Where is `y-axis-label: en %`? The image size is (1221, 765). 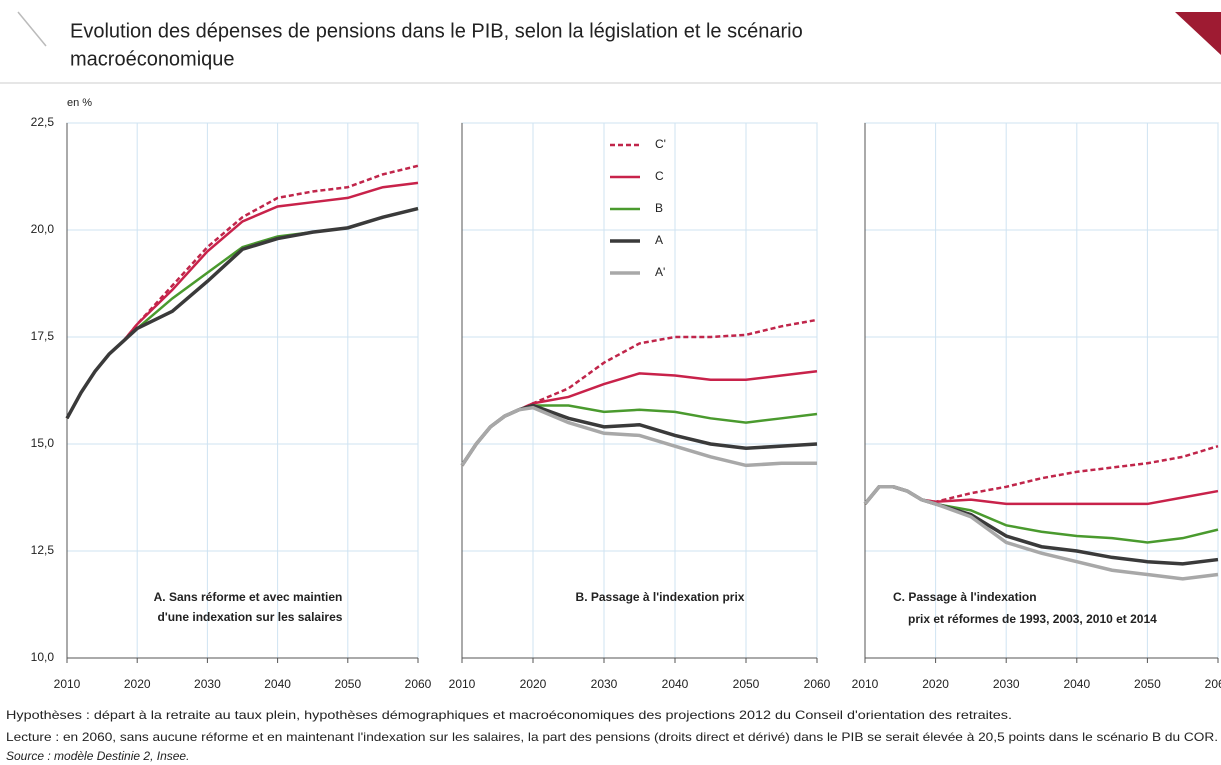 y-axis-label: en % is located at coordinates (79, 103).